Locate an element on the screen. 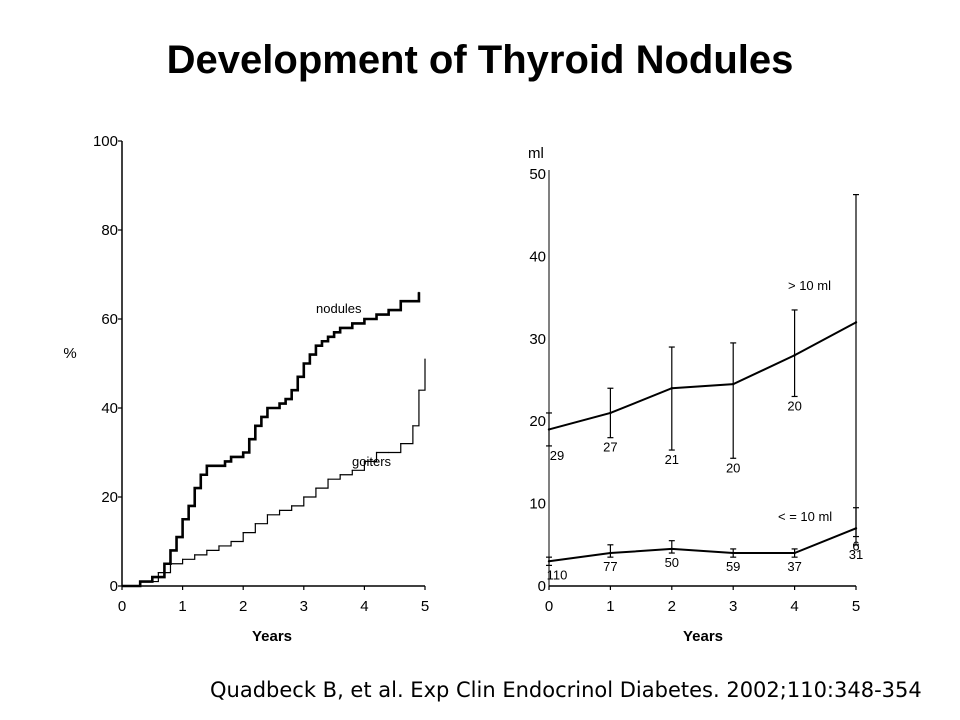  left-y-tick-label: 60 is located at coordinates (109, 319).